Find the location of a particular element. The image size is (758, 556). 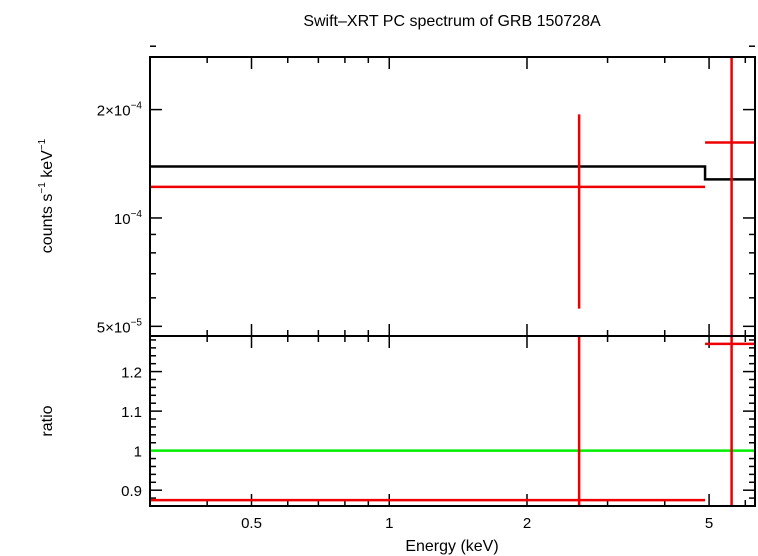

ratio-y-tick-label: 0.9 is located at coordinates (131, 491).